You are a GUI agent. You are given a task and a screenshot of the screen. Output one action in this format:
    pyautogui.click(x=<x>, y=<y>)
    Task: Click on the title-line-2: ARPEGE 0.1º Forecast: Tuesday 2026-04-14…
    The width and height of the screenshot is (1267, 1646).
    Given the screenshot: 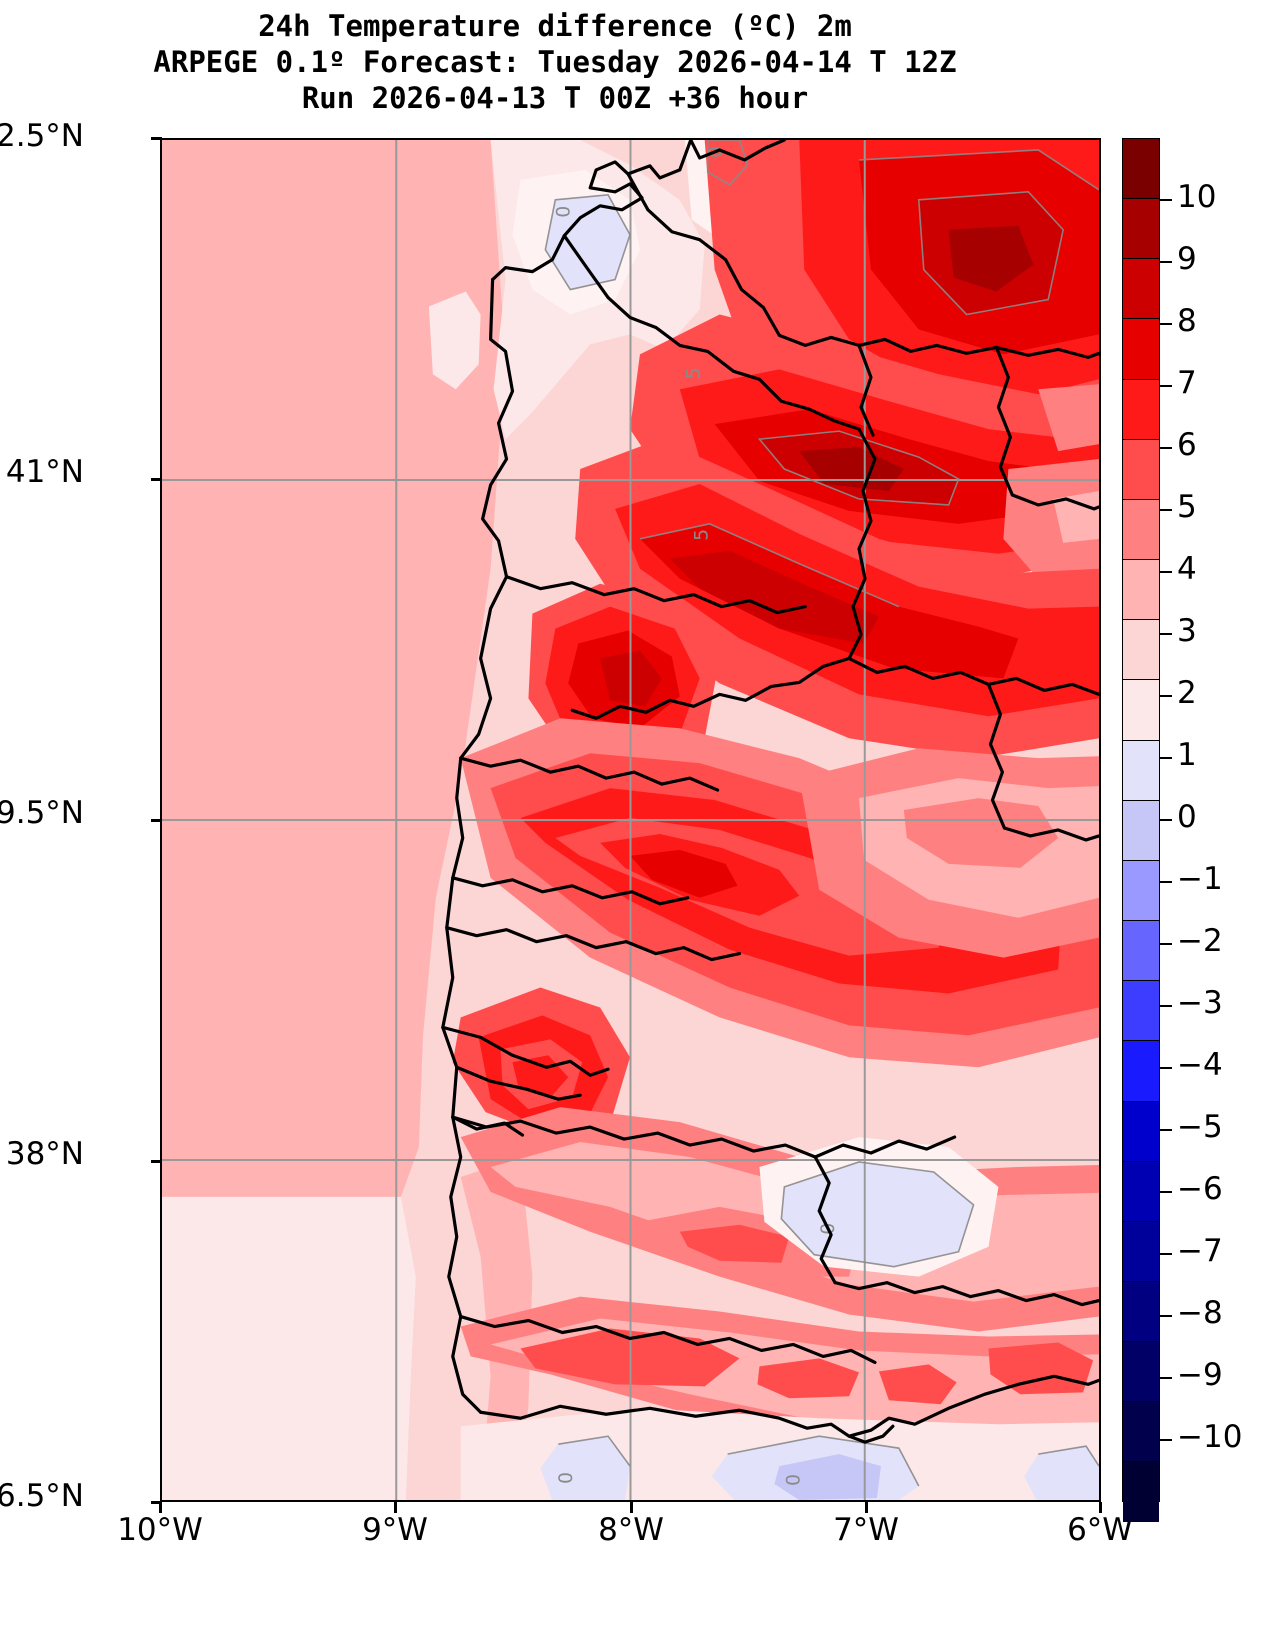 What is the action you would take?
    pyautogui.click(x=555, y=62)
    